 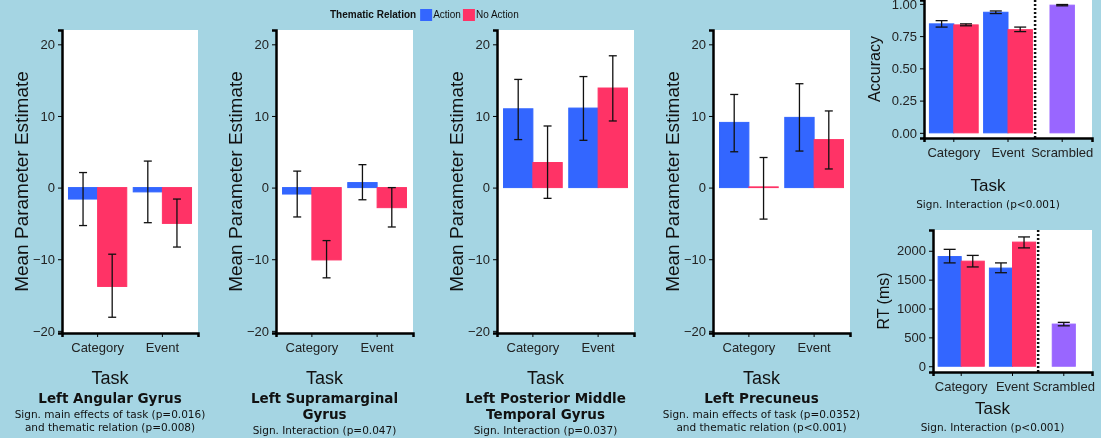 I want to click on text: Left Precuneus, so click(x=761, y=398).